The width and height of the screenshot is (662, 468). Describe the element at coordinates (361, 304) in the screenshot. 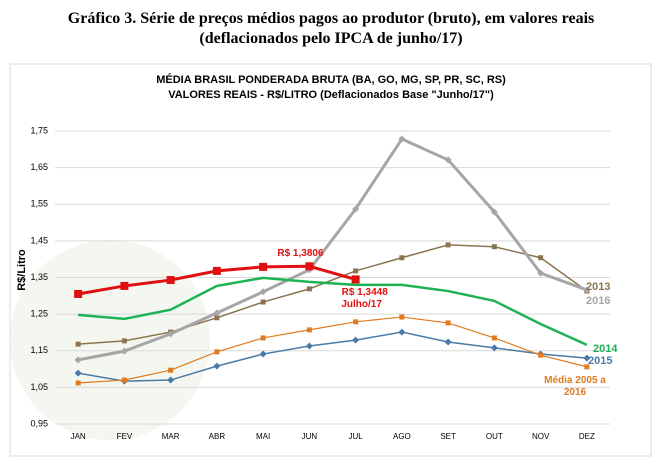

I see `annotation: Julho/17` at that location.